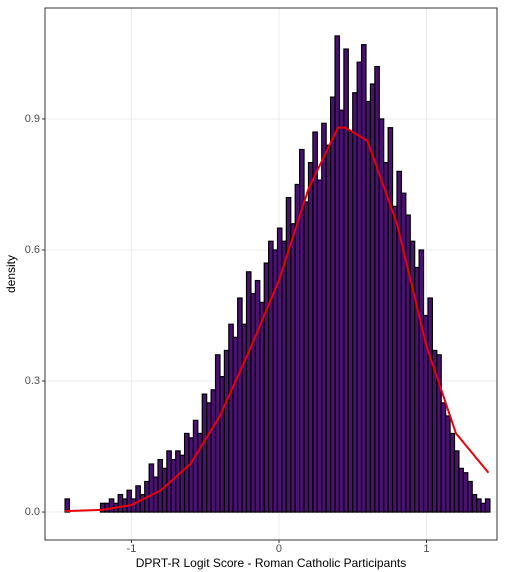  Describe the element at coordinates (32, 119) in the screenshot. I see `y-tick-label: 0.9` at that location.